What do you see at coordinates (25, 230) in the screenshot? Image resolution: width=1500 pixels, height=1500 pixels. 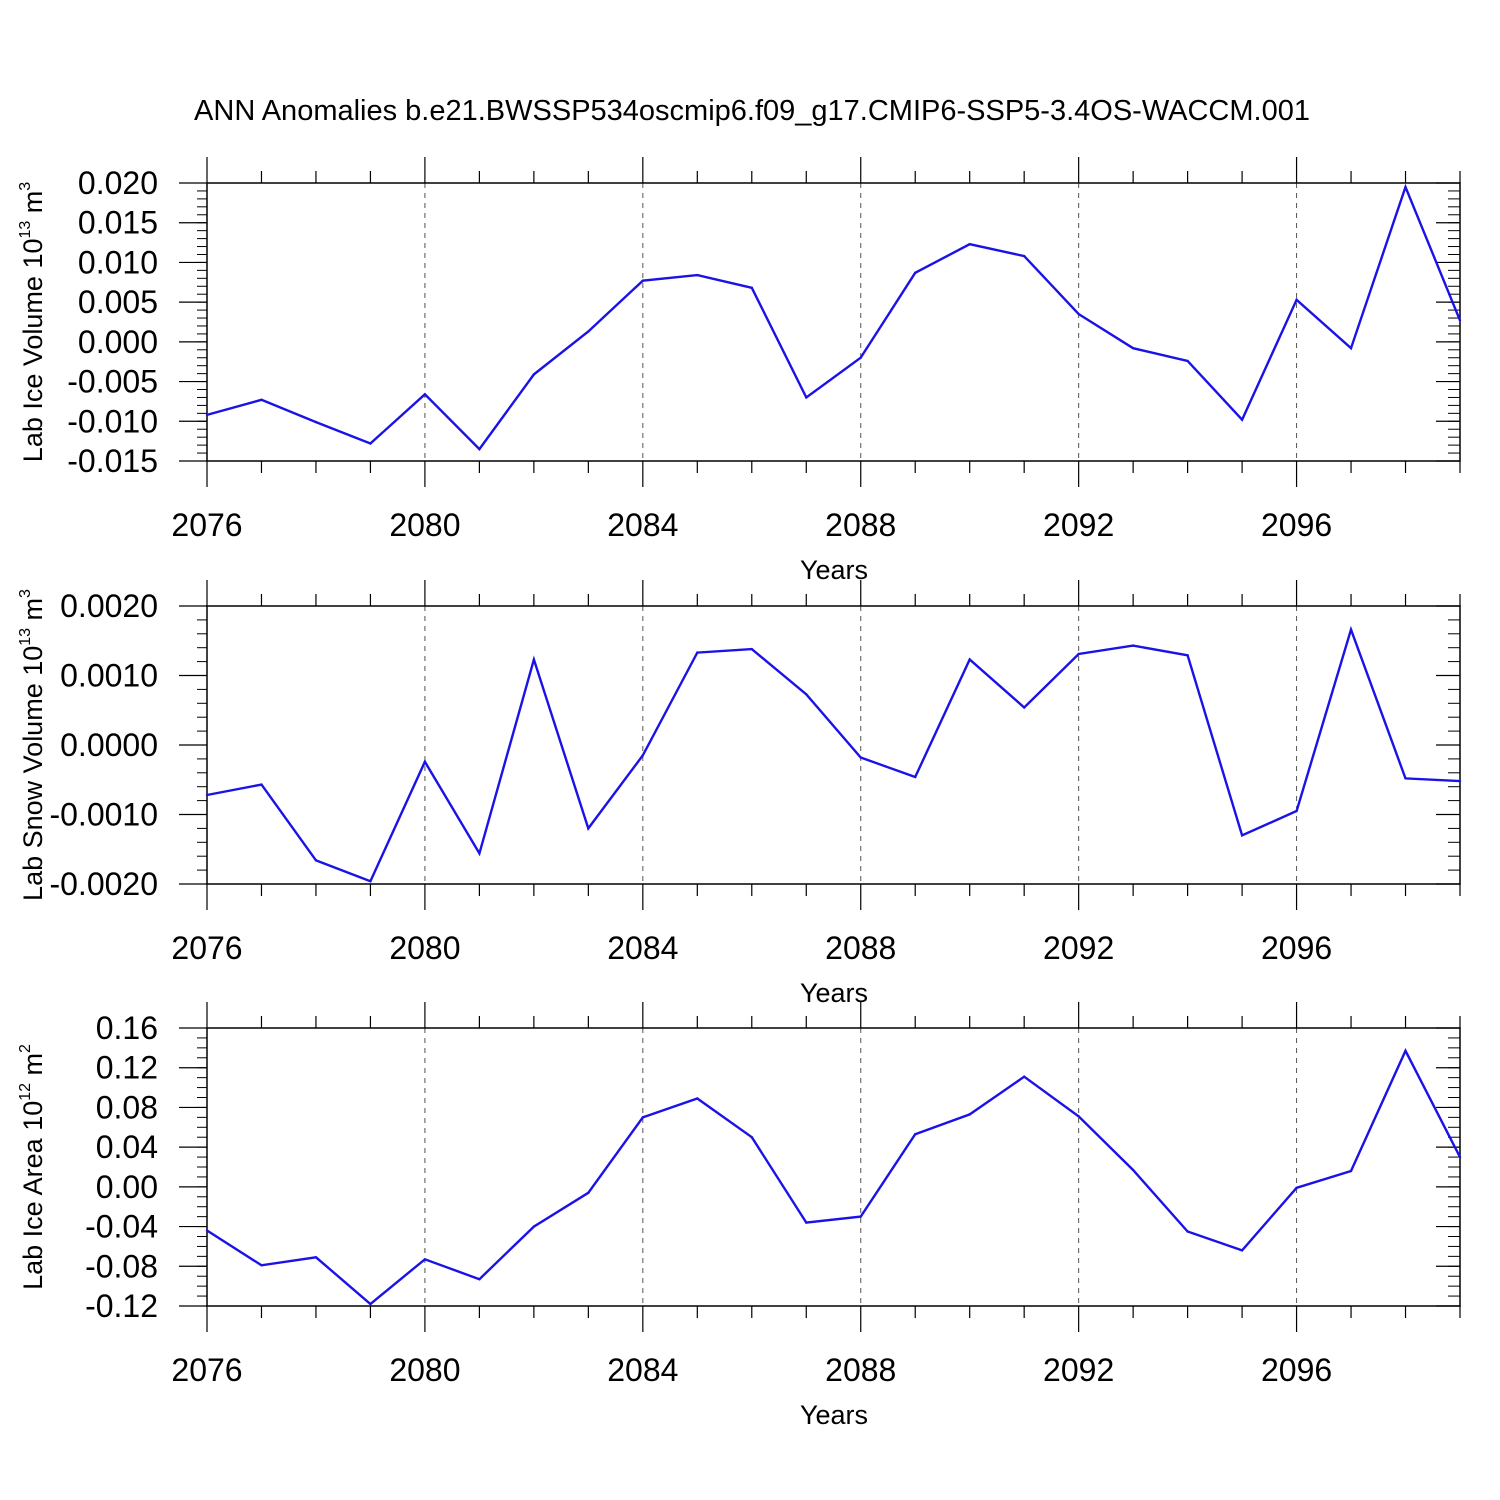 I see `y-label-exponent: 13` at bounding box center [25, 230].